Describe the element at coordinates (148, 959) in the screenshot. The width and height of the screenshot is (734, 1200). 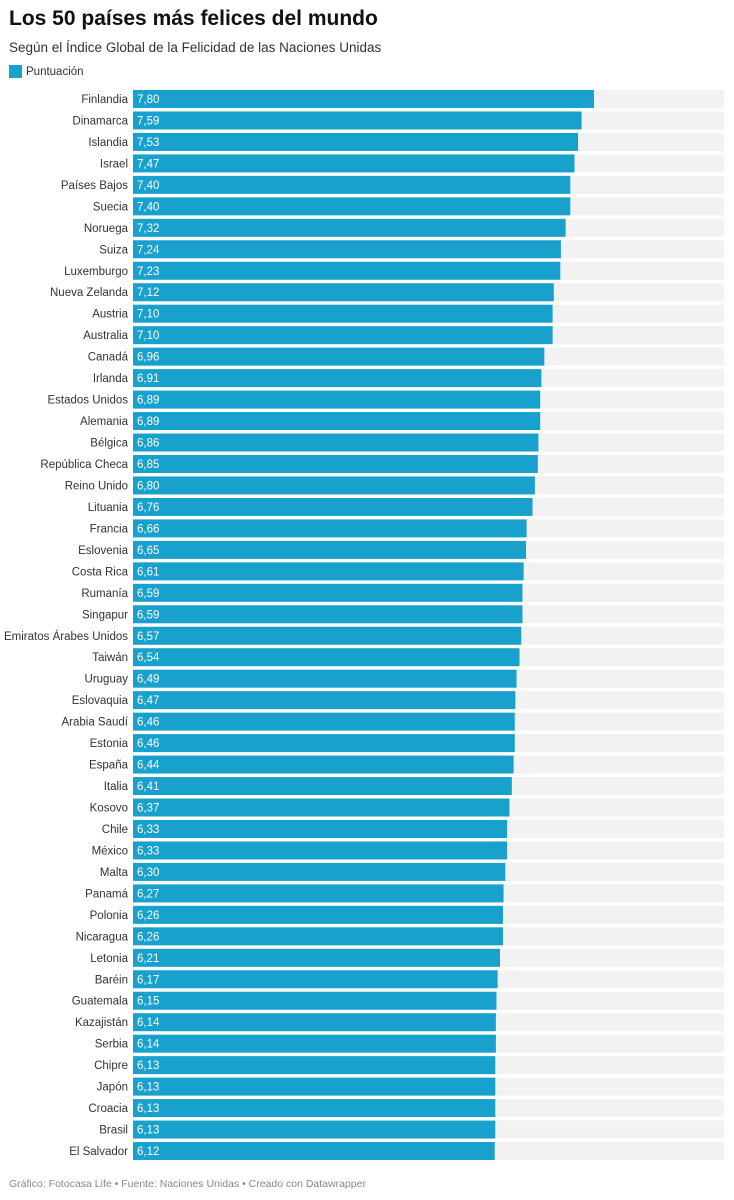
I see `data-label: 6,21` at that location.